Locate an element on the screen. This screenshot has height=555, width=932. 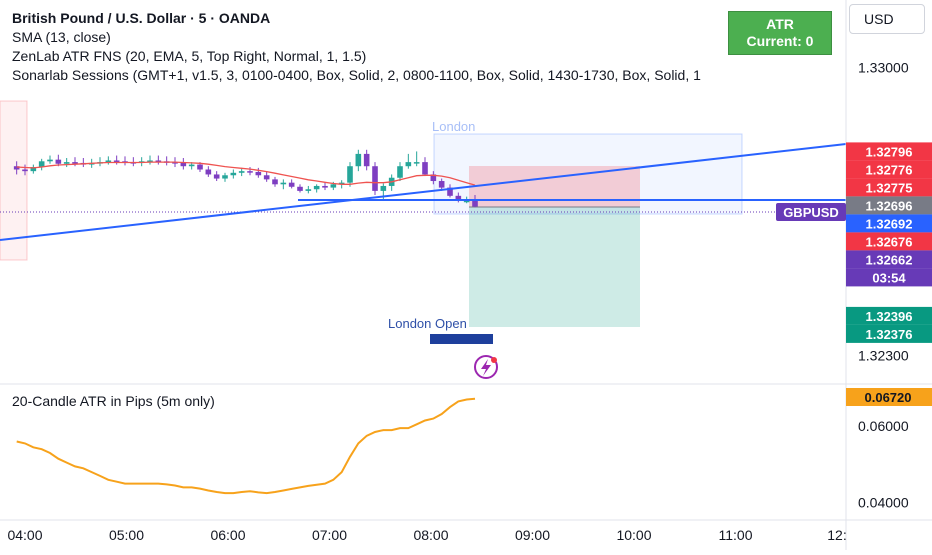
time-tick-label: 12: is located at coordinates (836, 535).